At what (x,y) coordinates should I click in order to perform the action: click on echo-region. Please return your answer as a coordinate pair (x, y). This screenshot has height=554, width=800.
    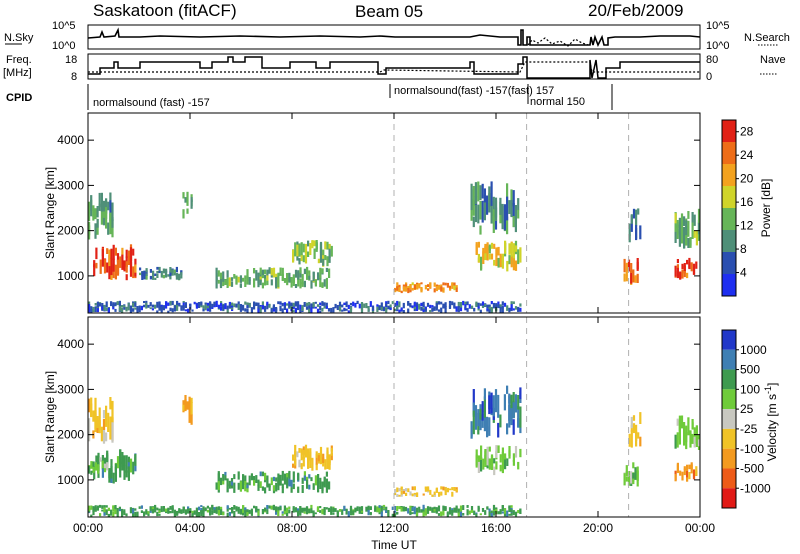
    Looking at the image, I should click on (498, 256).